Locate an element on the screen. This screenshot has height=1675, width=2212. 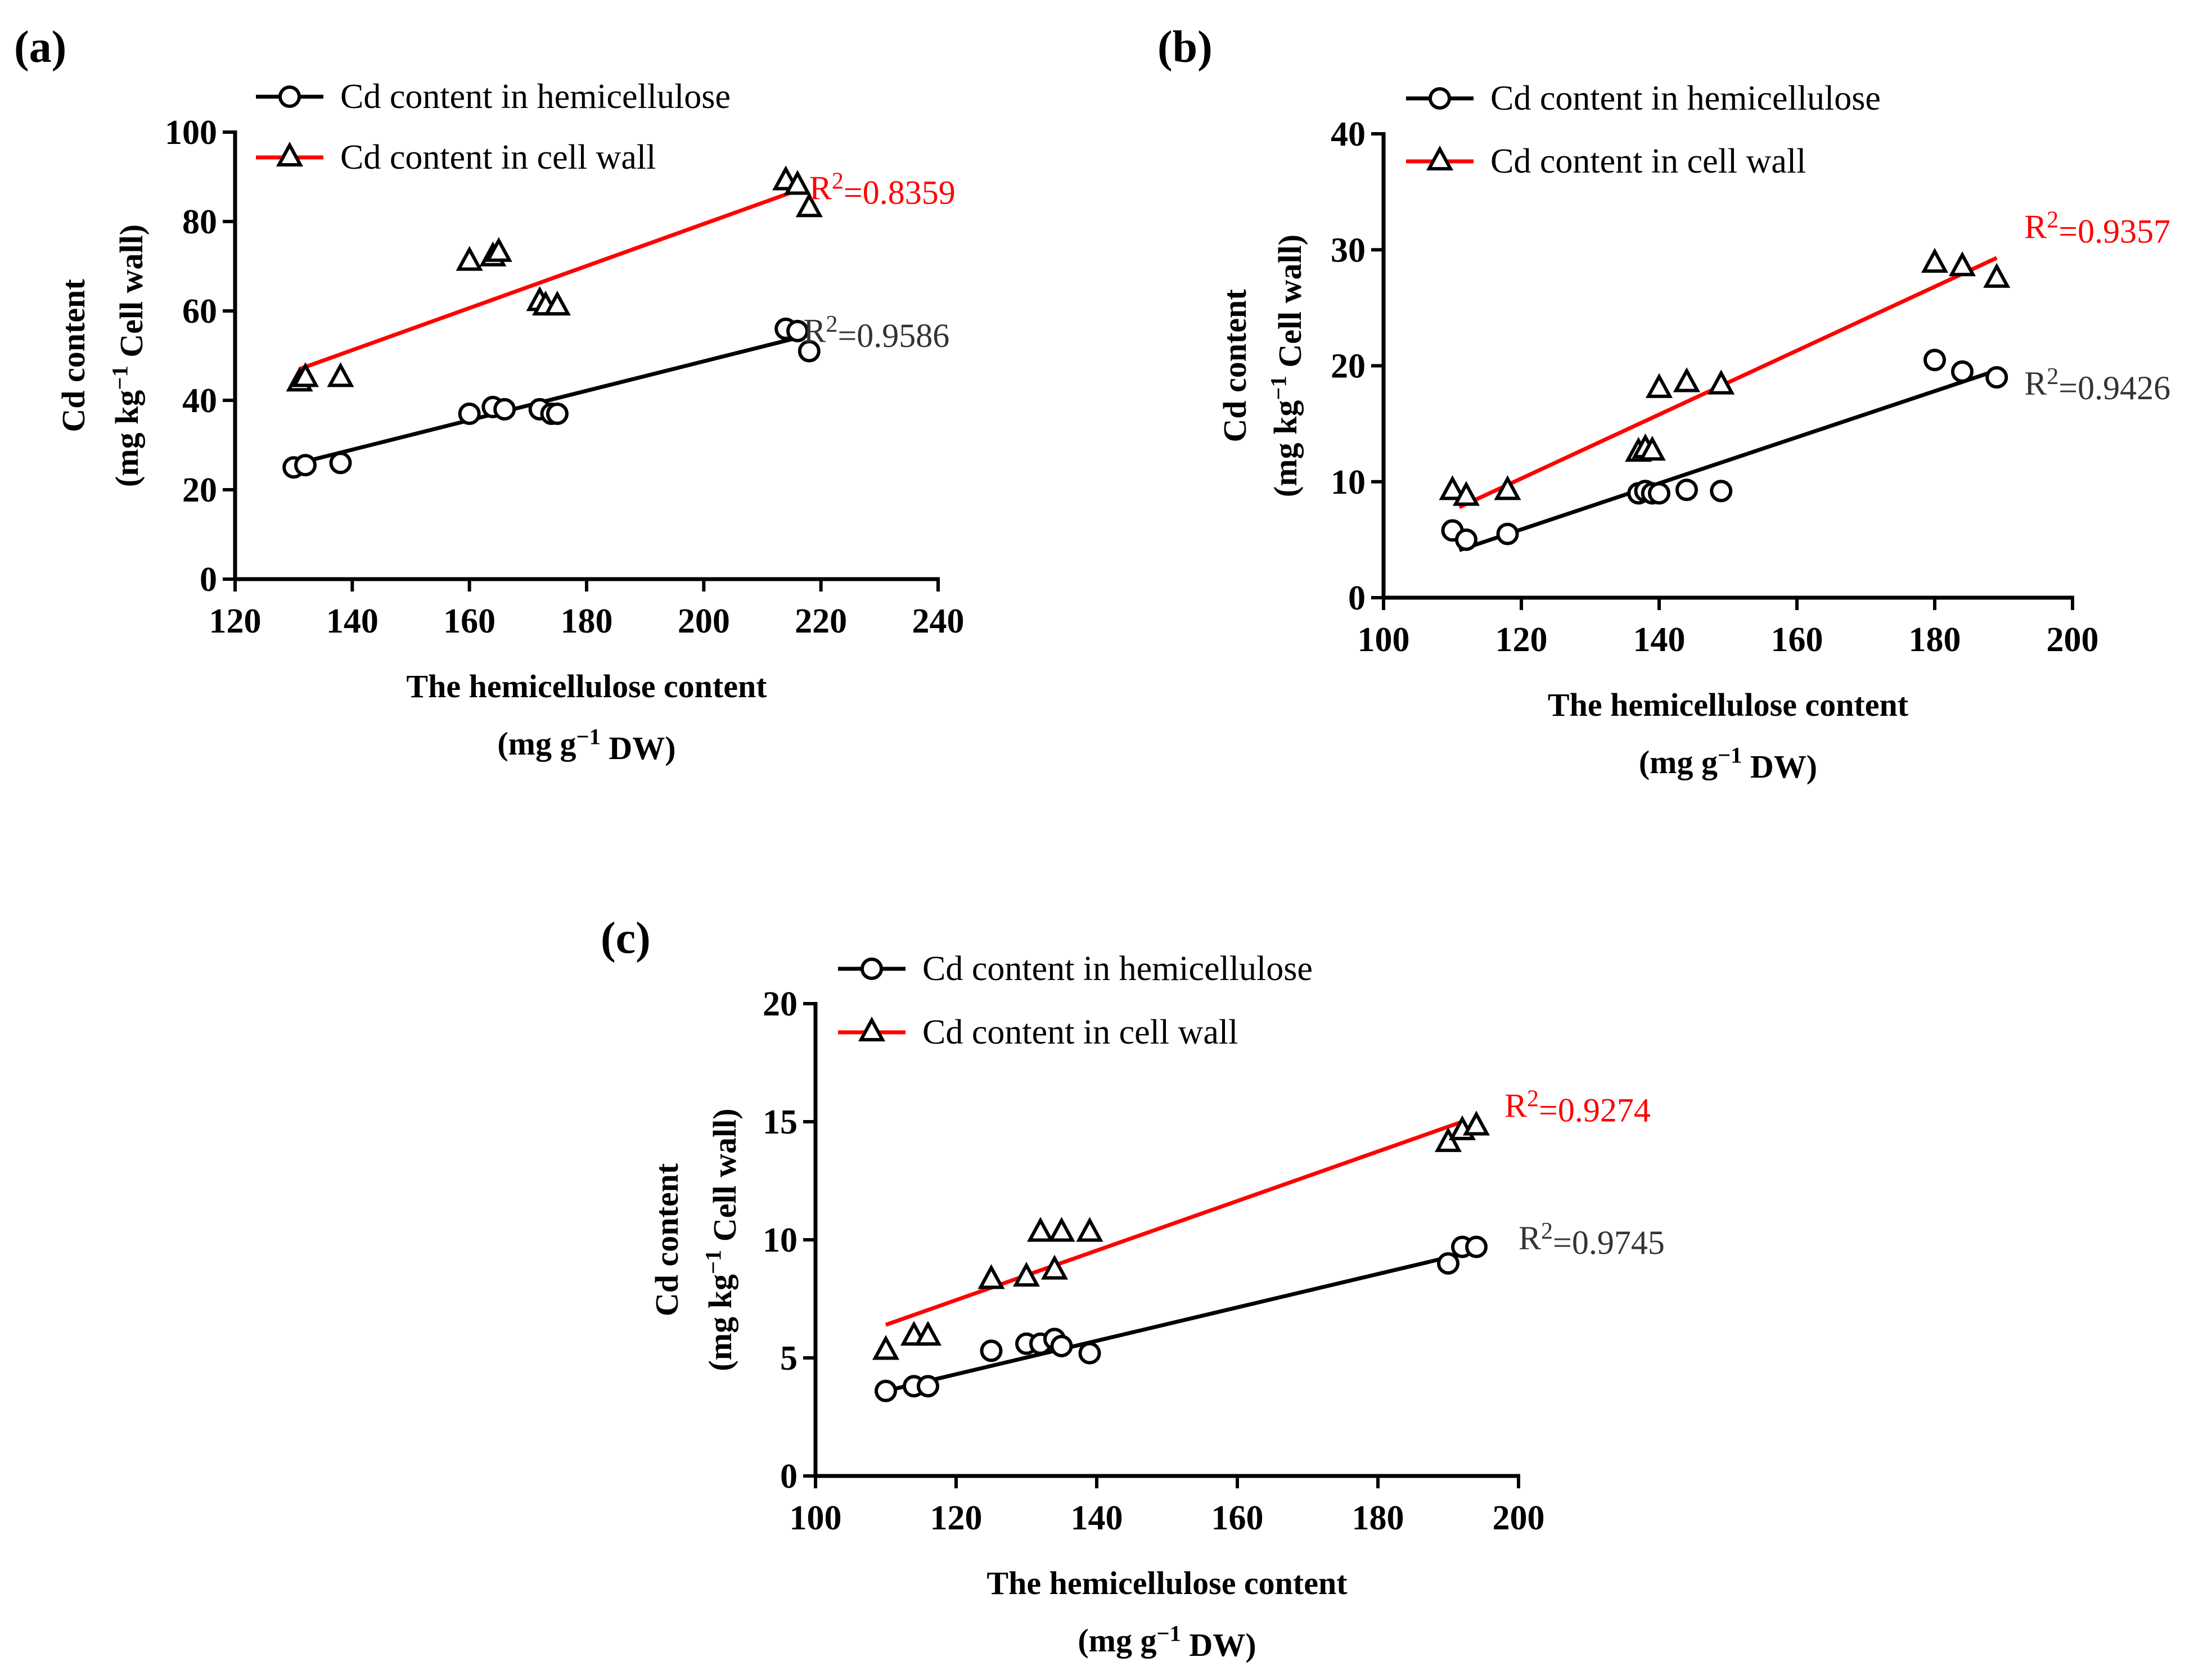
panel-label: (a) is located at coordinates (40, 47).